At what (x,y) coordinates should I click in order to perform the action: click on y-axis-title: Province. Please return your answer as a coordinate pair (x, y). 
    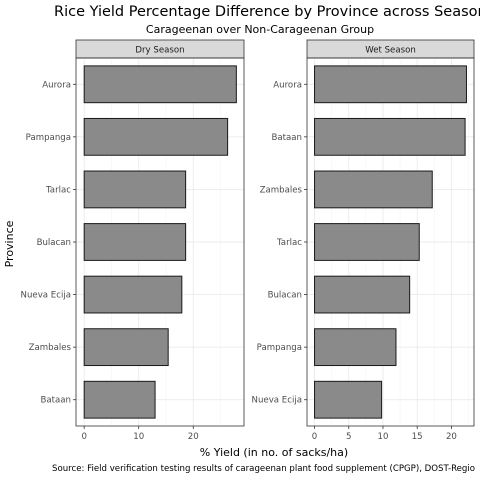
    Looking at the image, I should click on (9, 243).